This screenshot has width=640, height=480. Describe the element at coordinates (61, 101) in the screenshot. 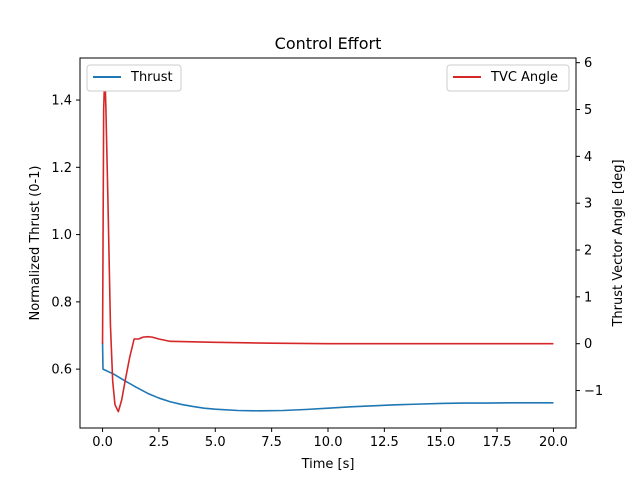

I see `y-tick-label: 1.4` at that location.